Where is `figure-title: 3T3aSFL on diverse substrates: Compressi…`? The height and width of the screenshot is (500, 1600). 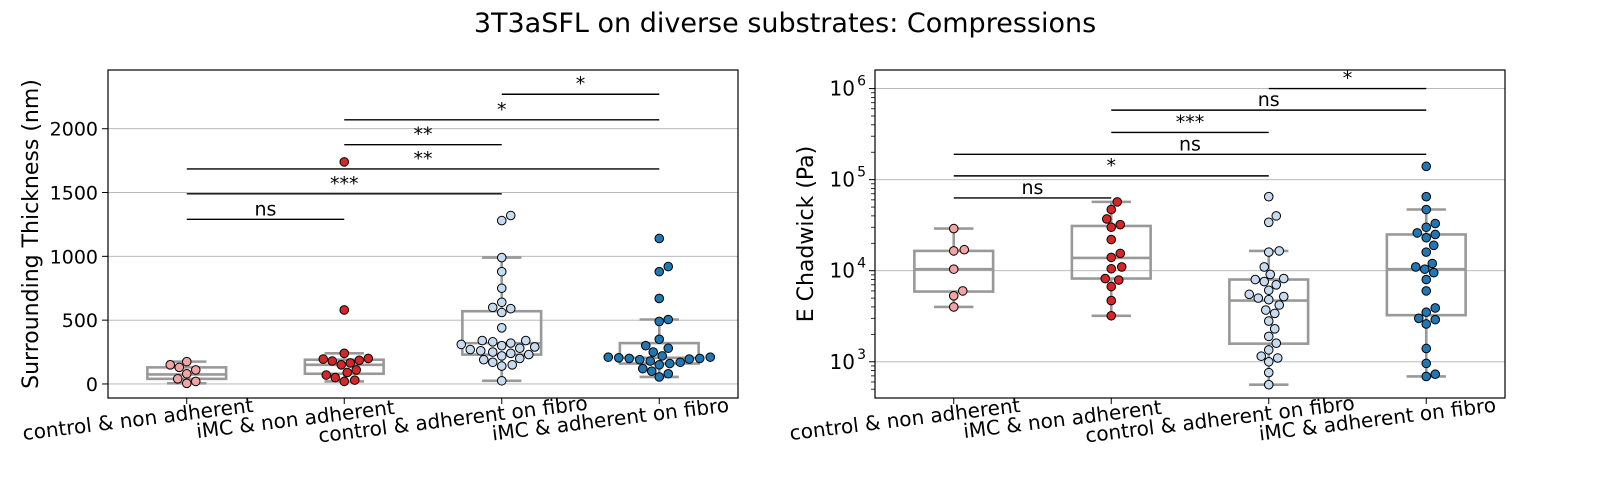
figure-title: 3T3aSFL on diverse substrates: Compressi… is located at coordinates (785, 23).